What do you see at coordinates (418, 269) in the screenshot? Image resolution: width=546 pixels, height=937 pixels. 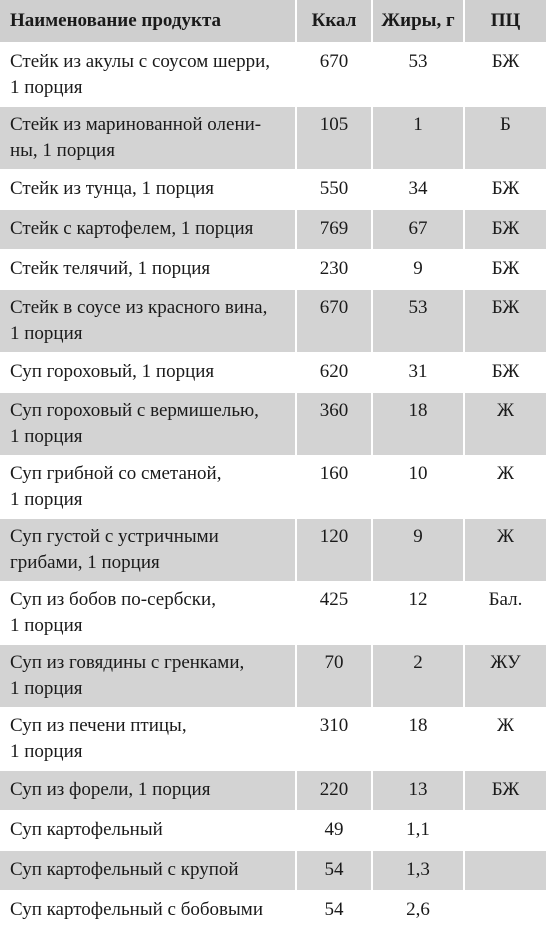 I see `fat-cell: 9` at bounding box center [418, 269].